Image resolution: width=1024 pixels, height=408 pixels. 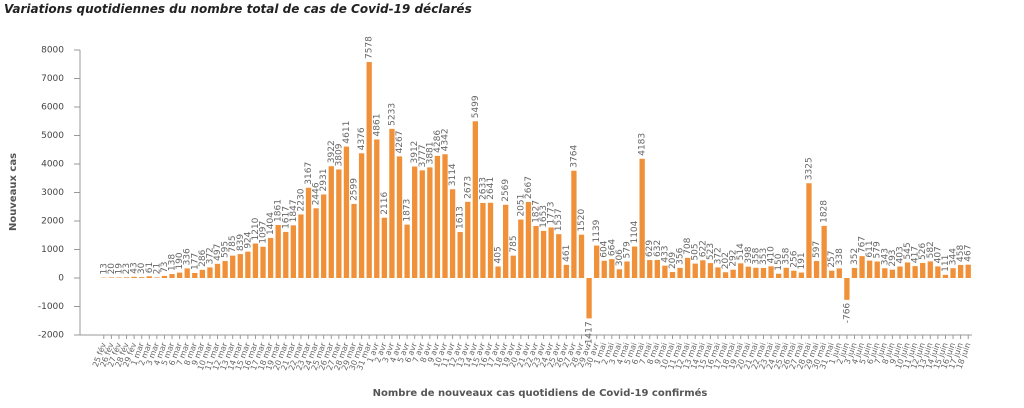 I want to click on y-tick-label: 6000, so click(x=52, y=108).